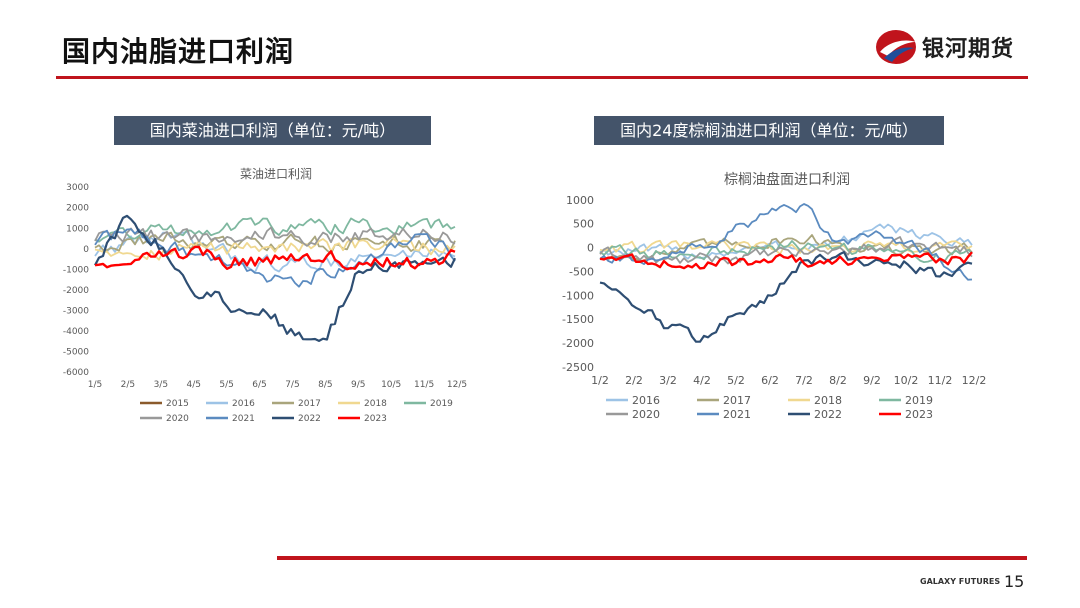 This screenshot has height=608, width=1080. Describe the element at coordinates (424, 385) in the screenshot. I see `x-tick-label: 11/5` at that location.